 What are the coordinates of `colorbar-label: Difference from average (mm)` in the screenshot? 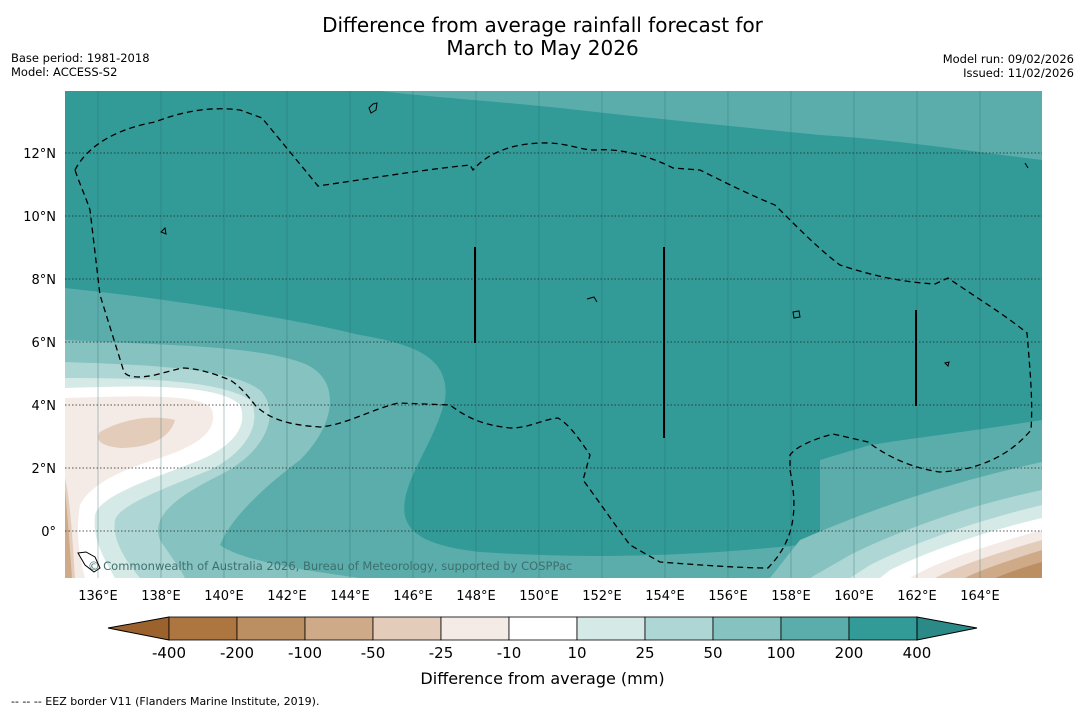 It's located at (542, 678).